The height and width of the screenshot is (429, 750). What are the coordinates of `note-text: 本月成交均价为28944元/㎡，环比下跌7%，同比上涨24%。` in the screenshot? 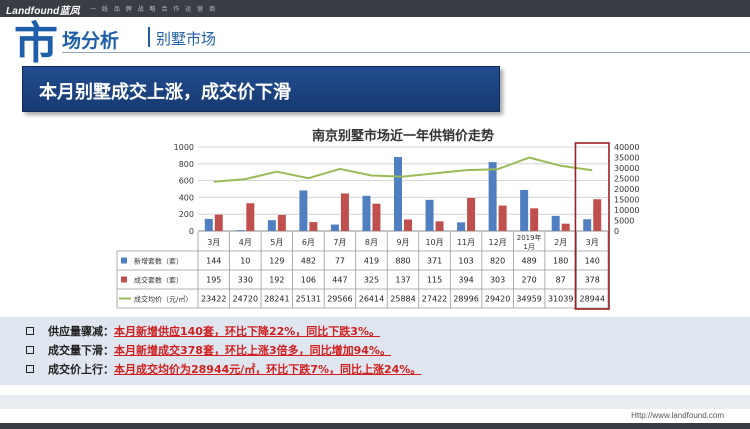 It's located at (268, 369).